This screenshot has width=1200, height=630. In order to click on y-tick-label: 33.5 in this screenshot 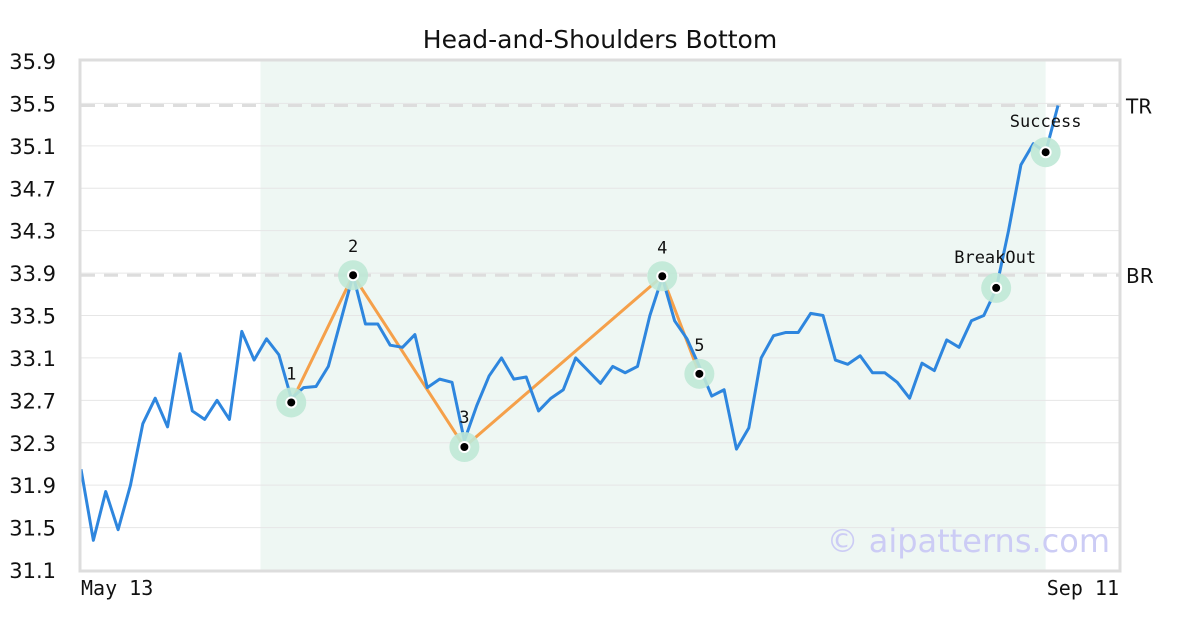, I will do `click(32, 317)`.